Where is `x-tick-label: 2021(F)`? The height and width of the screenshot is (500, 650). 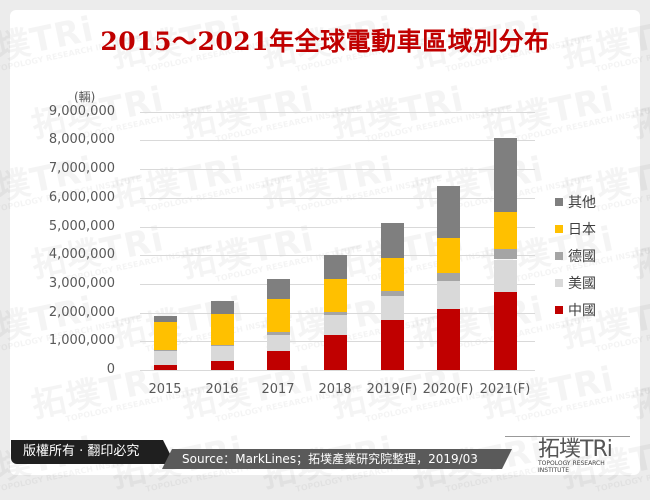
x-tick-label: 2021(F) is located at coordinates (505, 389).